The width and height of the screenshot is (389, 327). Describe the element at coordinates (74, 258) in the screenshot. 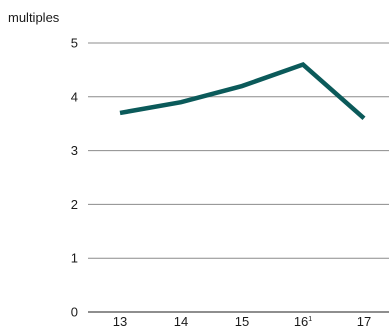

I see `y-tick-label-1: 1` at that location.